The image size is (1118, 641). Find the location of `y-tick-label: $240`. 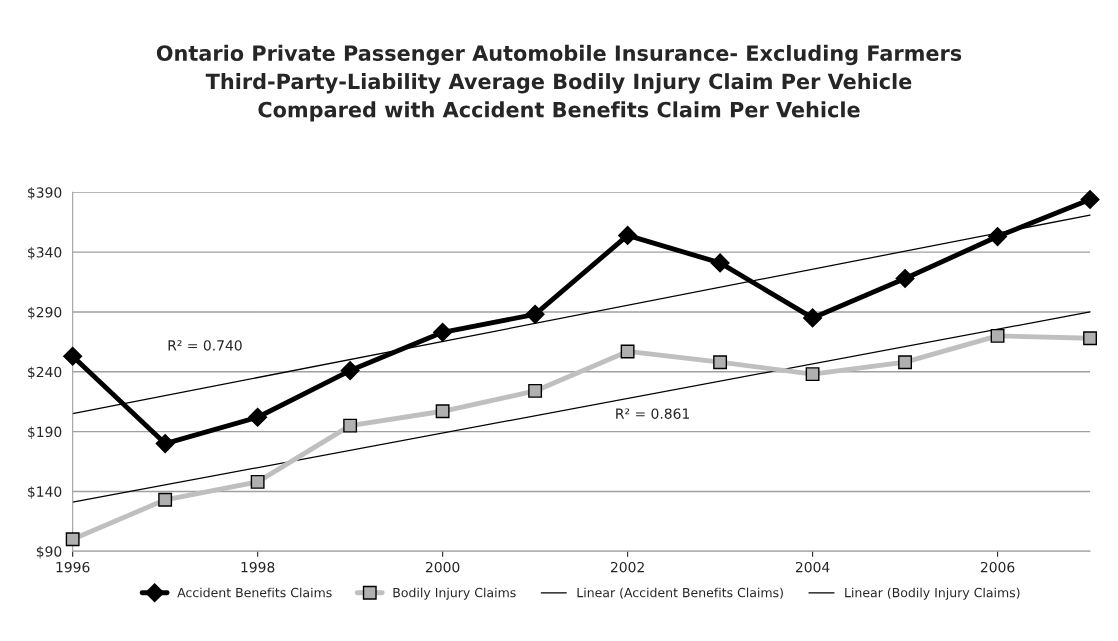

y-tick-label: $240 is located at coordinates (45, 373).